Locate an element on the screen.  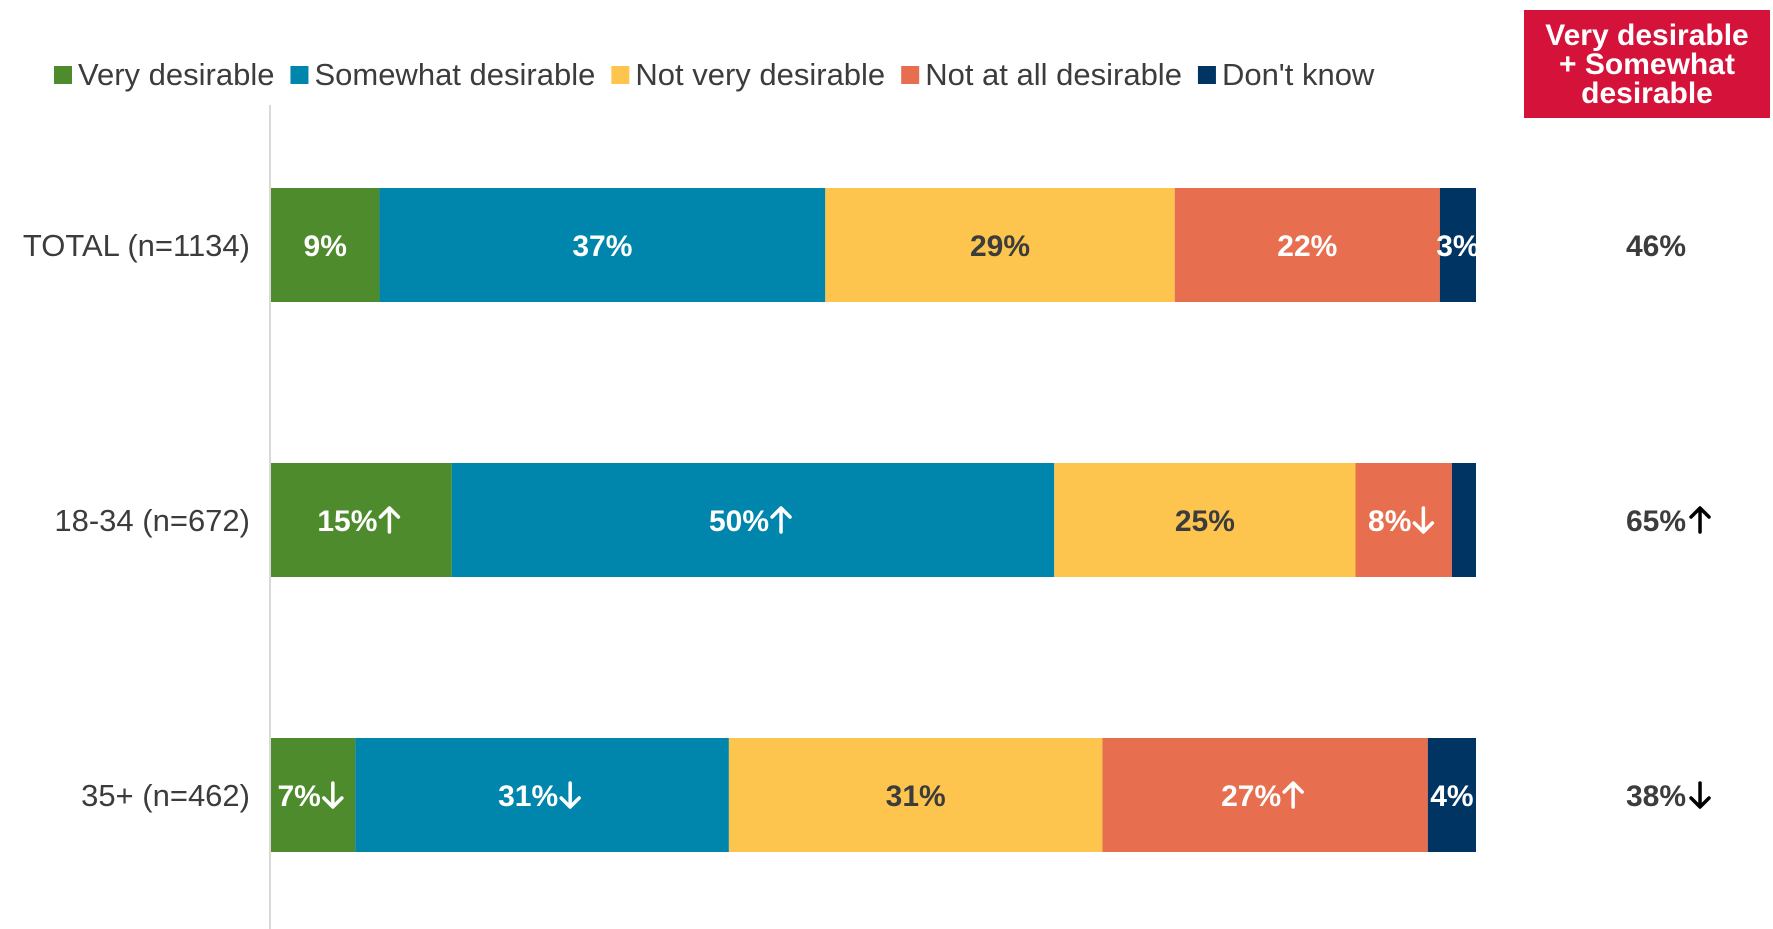
bar-label-0-3: 22% is located at coordinates (1307, 246).